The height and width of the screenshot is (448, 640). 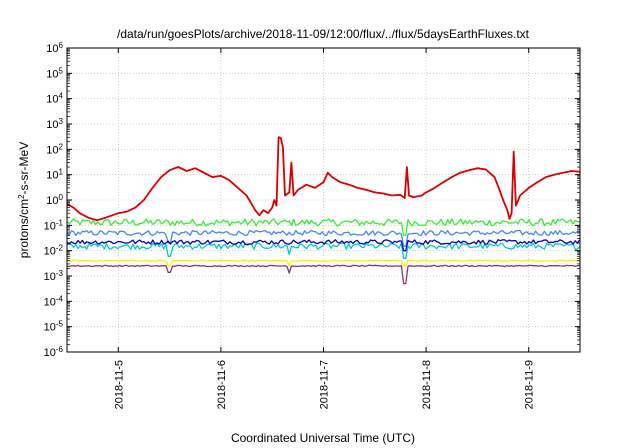 I want to click on y-tick-exponent: 1, so click(x=61, y=171).